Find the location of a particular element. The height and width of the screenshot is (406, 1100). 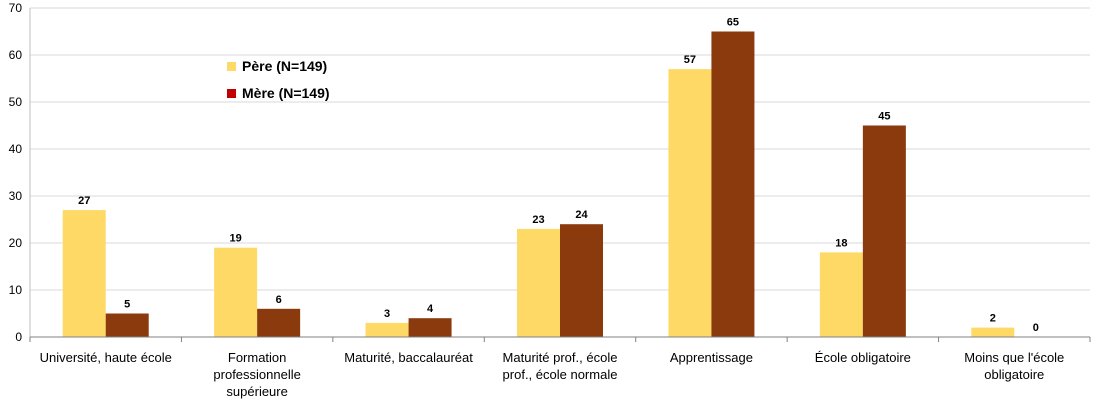

legend-swatch-mere is located at coordinates (231, 93).